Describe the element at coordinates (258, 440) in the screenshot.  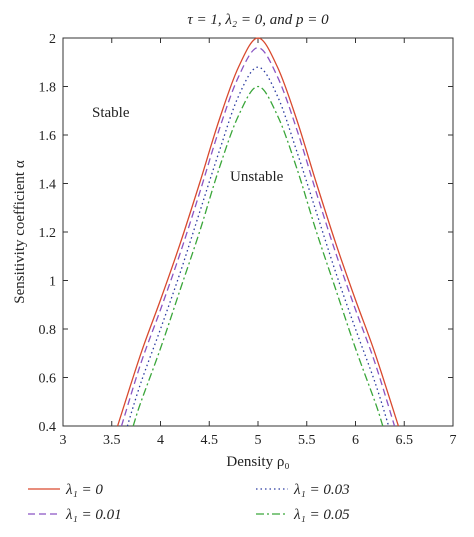
I see `x-tick-label: 5` at that location.